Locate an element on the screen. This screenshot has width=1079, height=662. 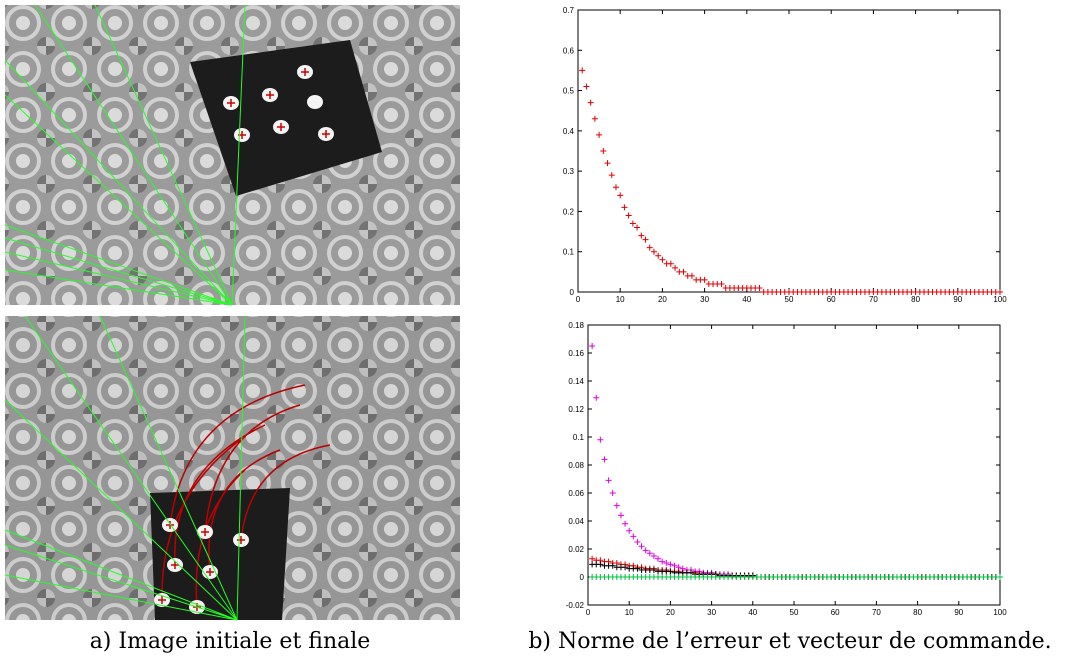
y-tick-label: 0.18 is located at coordinates (576, 325).